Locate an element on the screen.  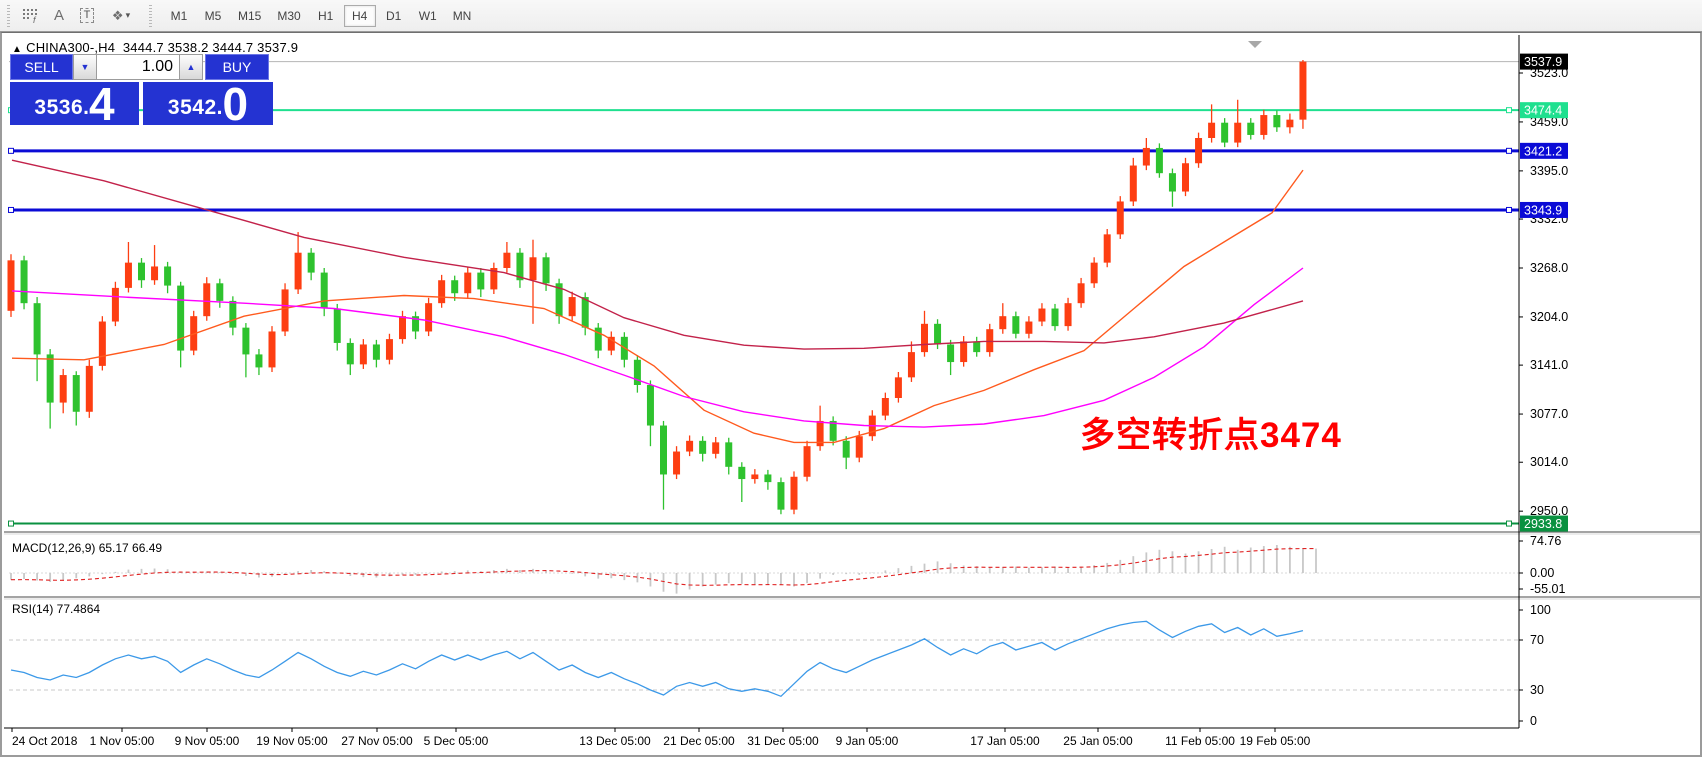
rsi-line is located at coordinates (657, 659).